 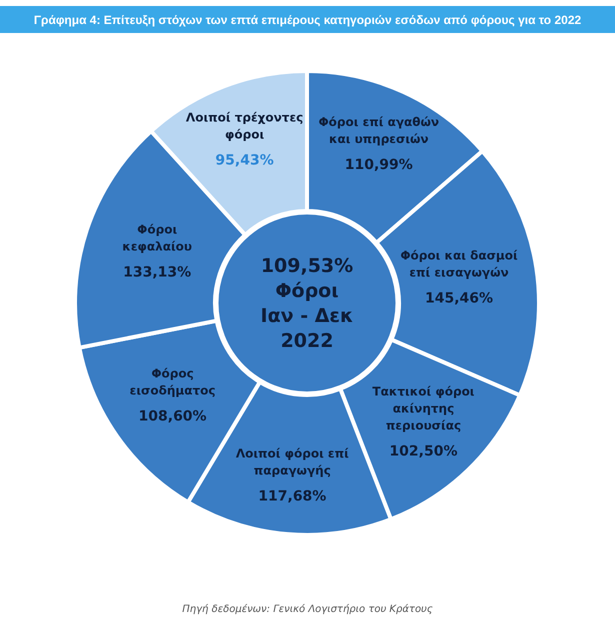 I want to click on slice-label: Φόροι επί αγαθών και υπηρεσιών, so click(x=379, y=130).